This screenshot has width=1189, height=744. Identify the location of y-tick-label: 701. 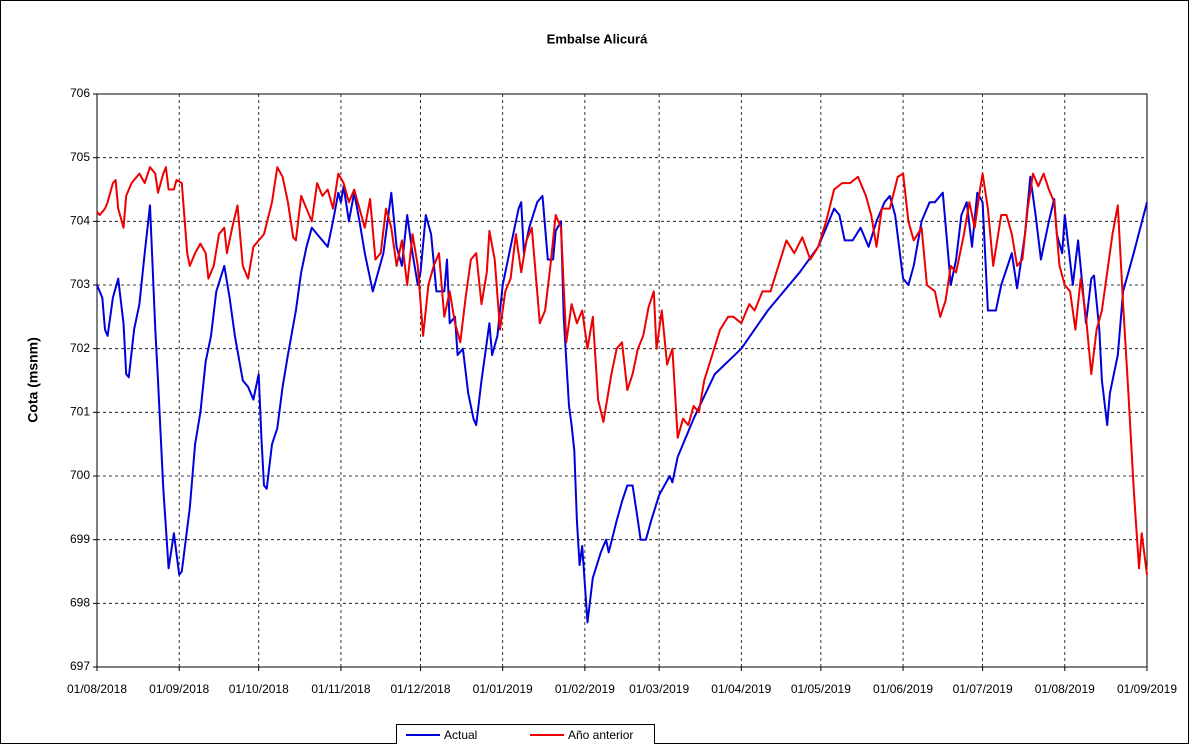
(80, 412).